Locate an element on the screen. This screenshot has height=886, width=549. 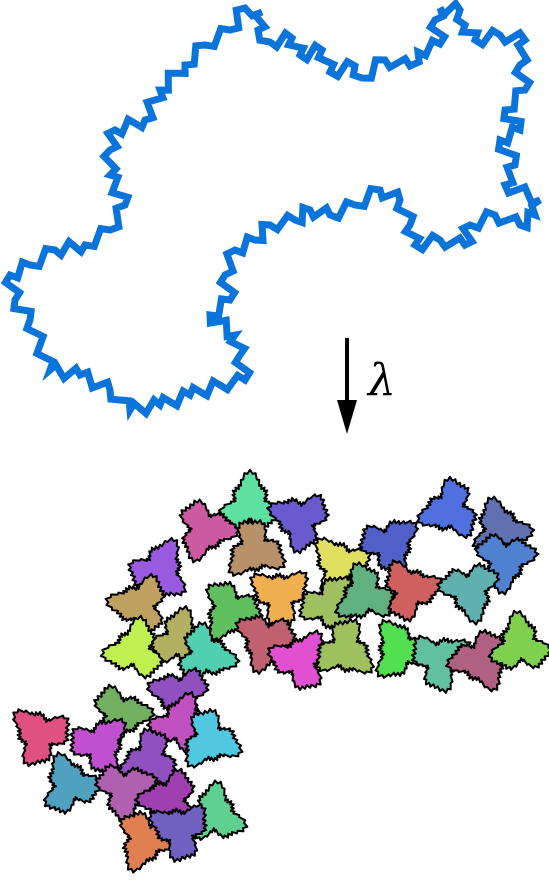
arrow-head is located at coordinates (347, 417).